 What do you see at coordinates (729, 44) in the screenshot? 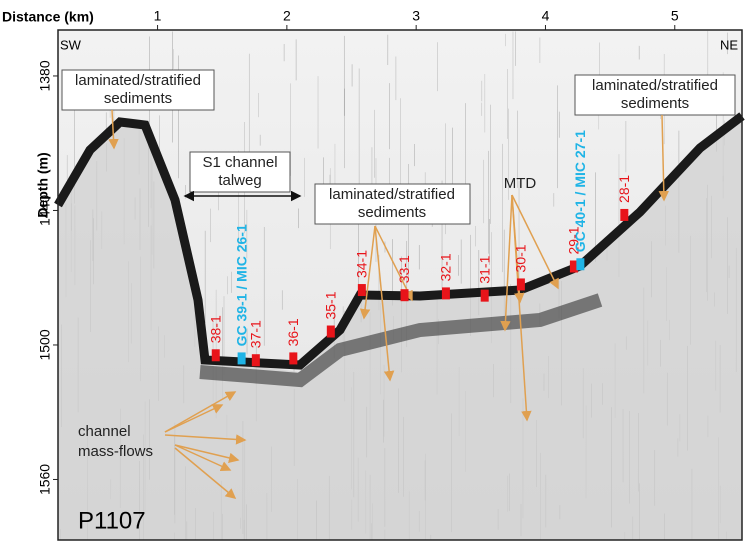
I see `direction-ne: NE` at bounding box center [729, 44].